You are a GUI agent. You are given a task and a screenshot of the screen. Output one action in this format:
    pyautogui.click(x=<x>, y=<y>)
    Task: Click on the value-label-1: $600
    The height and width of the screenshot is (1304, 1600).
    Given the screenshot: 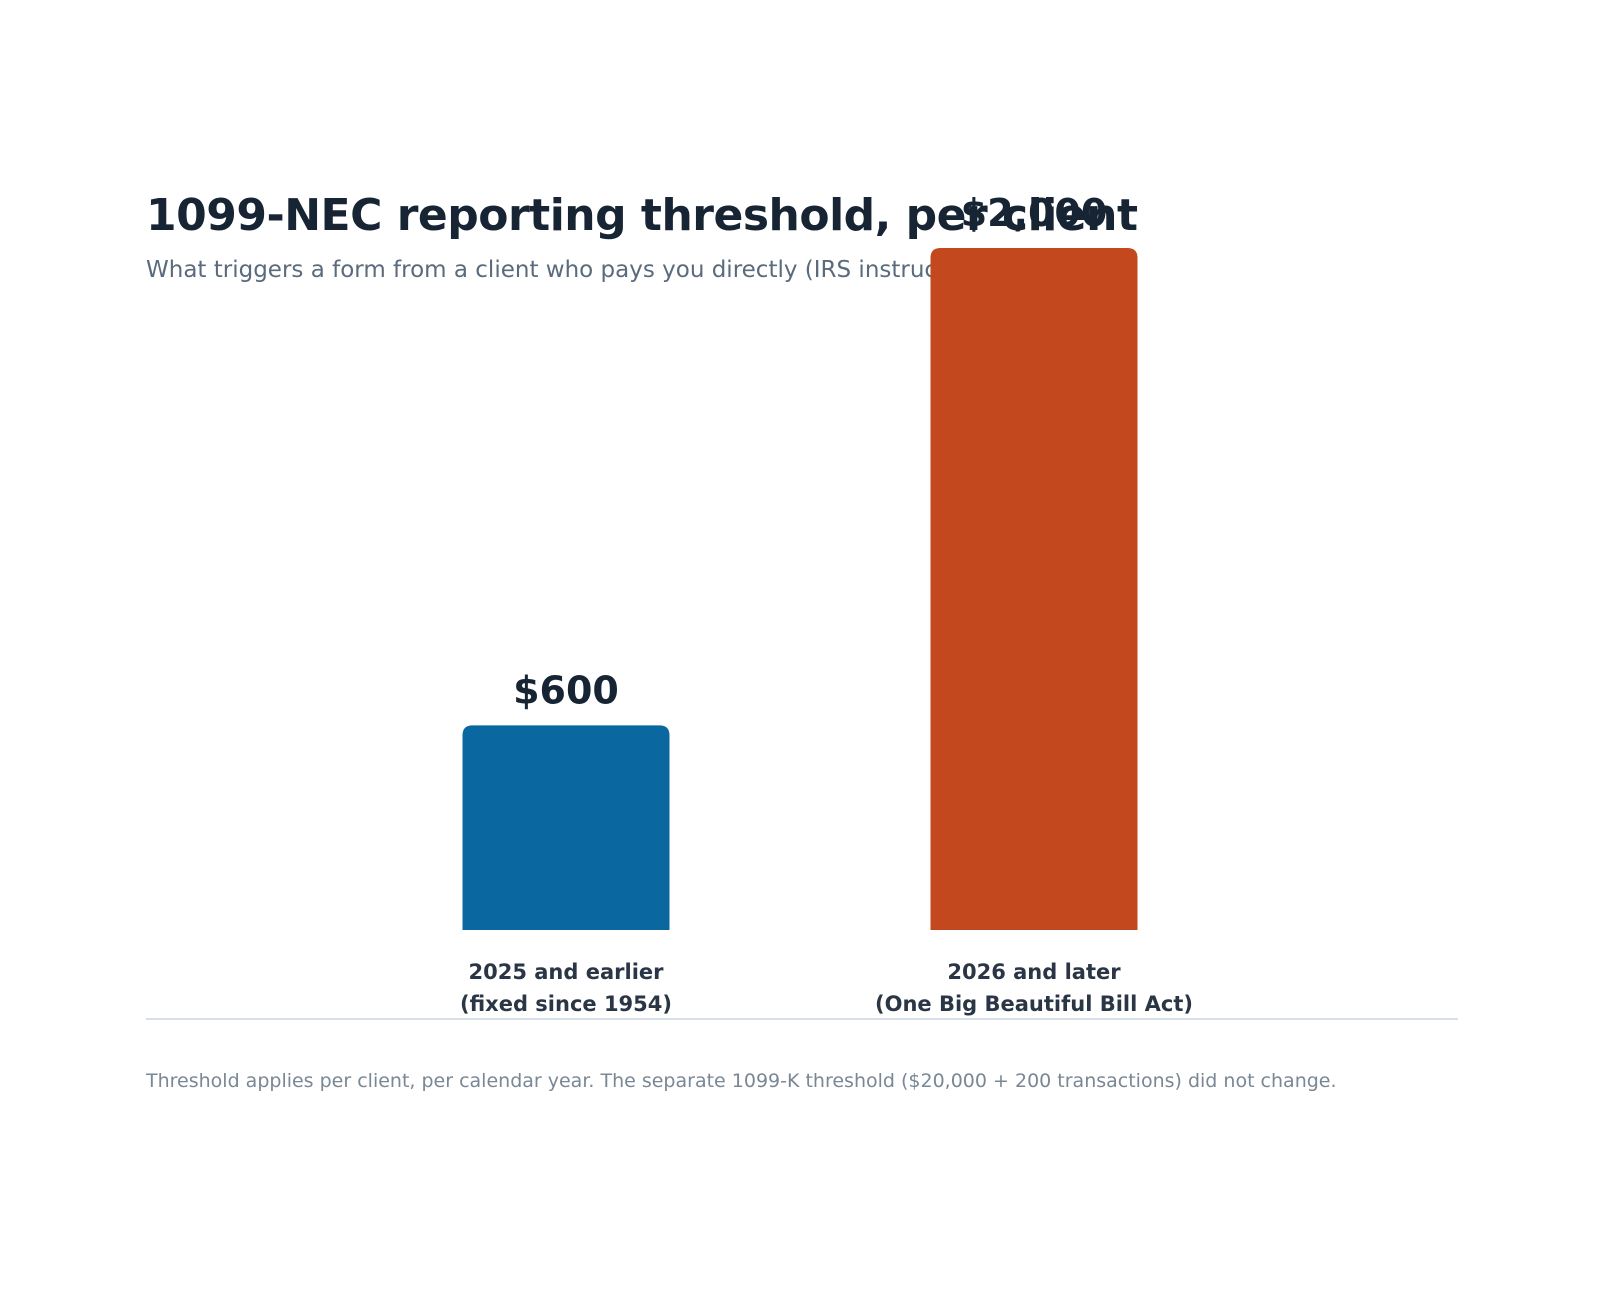 What is the action you would take?
    pyautogui.click(x=566, y=690)
    